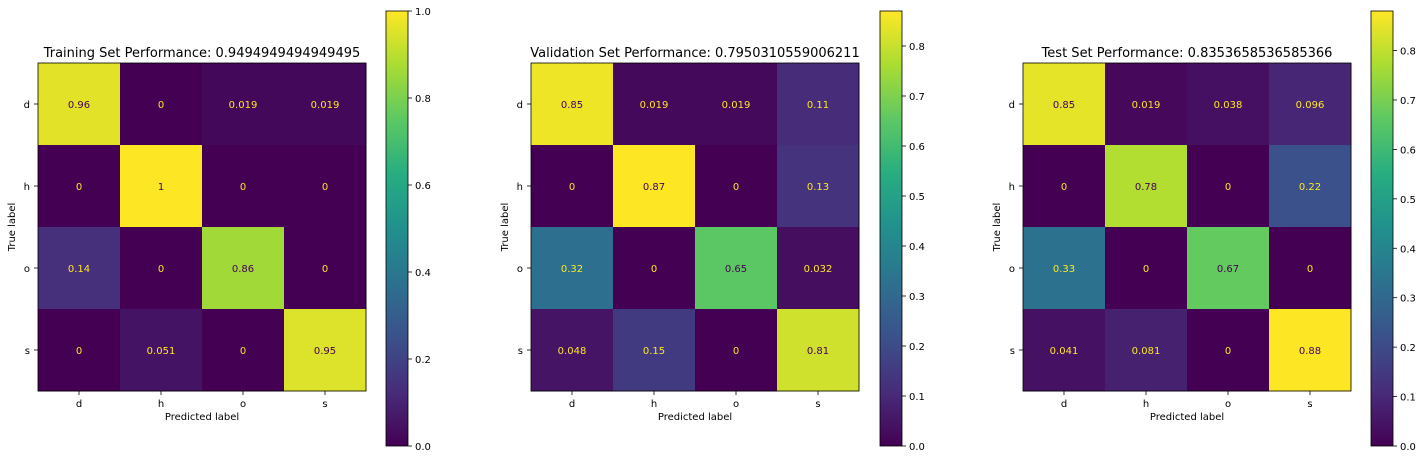  What do you see at coordinates (505, 228) in the screenshot?
I see `y-axis-label: True label` at bounding box center [505, 228].